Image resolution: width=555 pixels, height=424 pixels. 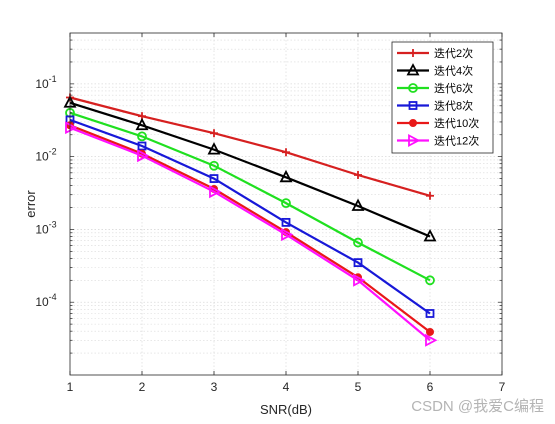 I want to click on y-tick-label: 10⁻¹, so click(x=45, y=82).